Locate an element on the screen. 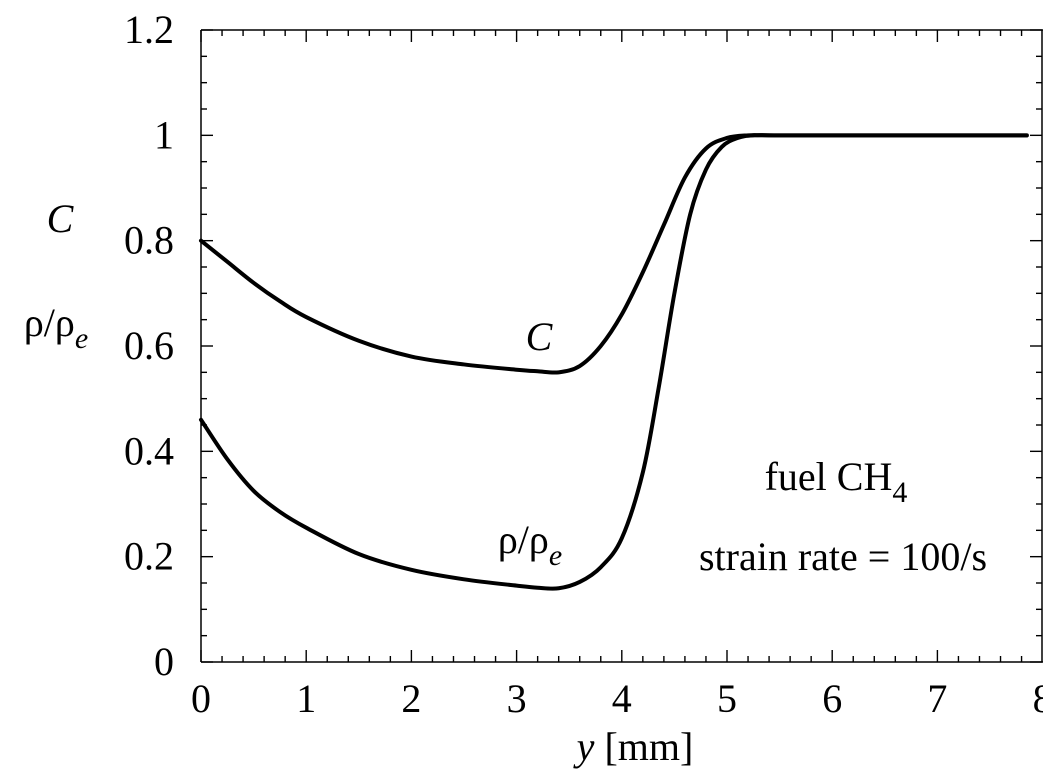  y-tick-label: 0.6 is located at coordinates (149, 345).